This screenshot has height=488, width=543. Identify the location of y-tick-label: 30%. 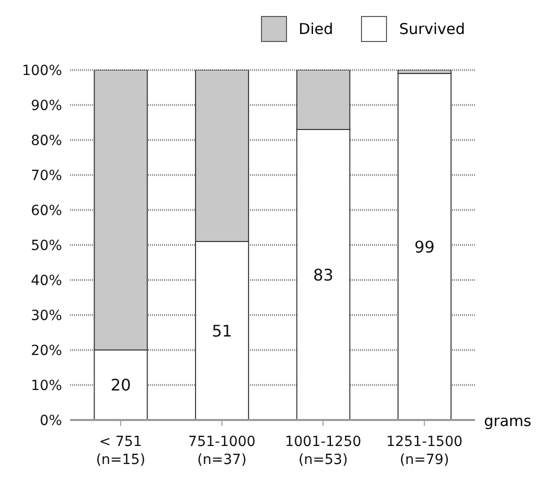
(46, 316).